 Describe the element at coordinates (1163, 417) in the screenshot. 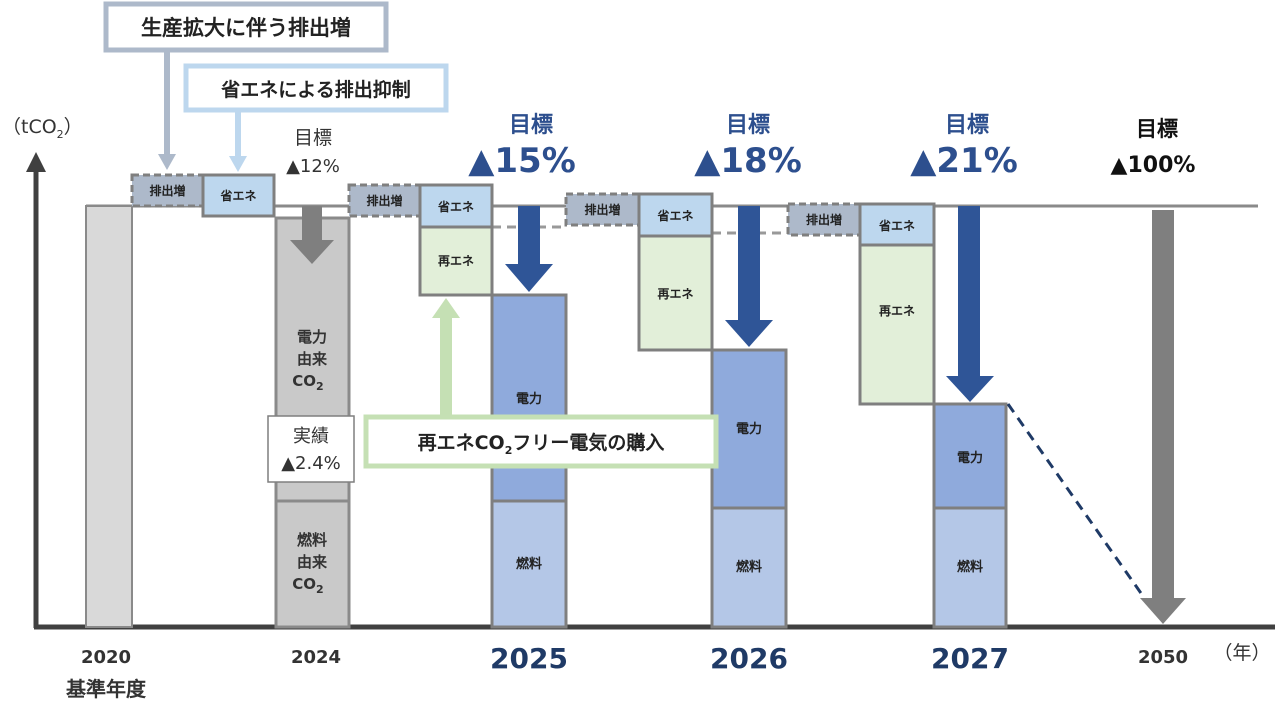

I see `arrow-2050-target` at that location.